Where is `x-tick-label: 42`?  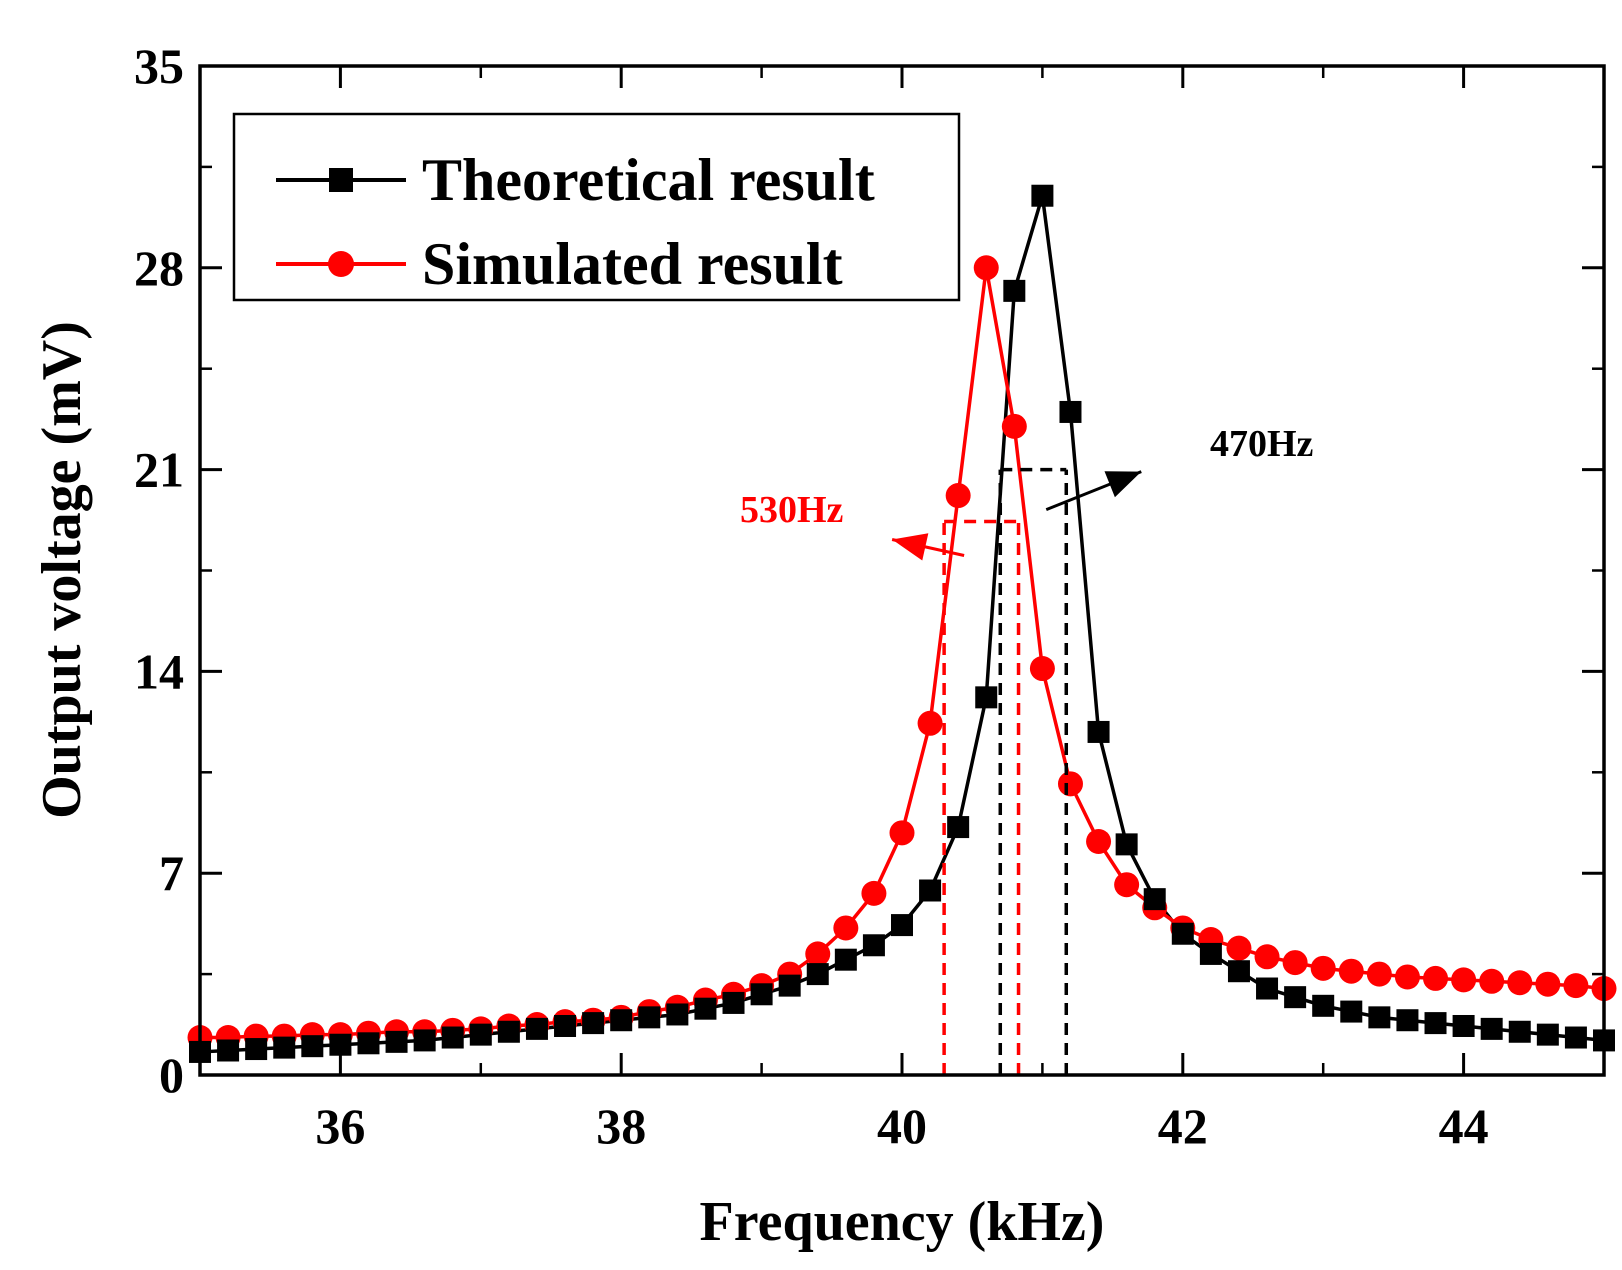 x-tick-label: 42 is located at coordinates (1183, 1126).